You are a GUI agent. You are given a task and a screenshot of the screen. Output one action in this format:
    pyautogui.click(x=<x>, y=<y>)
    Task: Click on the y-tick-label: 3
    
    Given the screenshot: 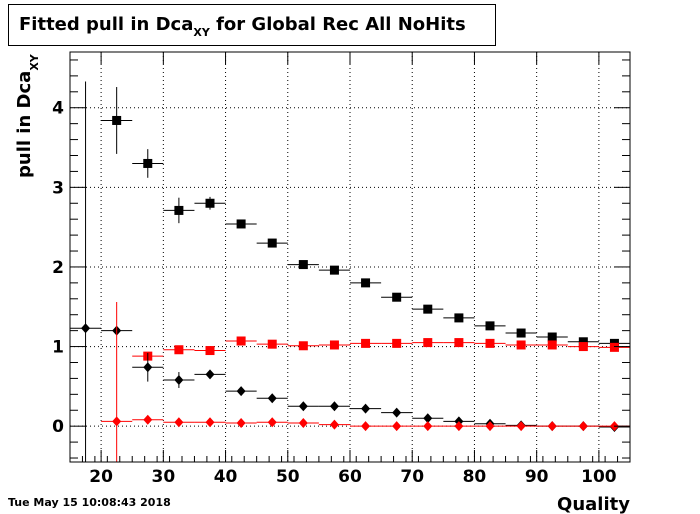 What is the action you would take?
    pyautogui.click(x=58, y=188)
    